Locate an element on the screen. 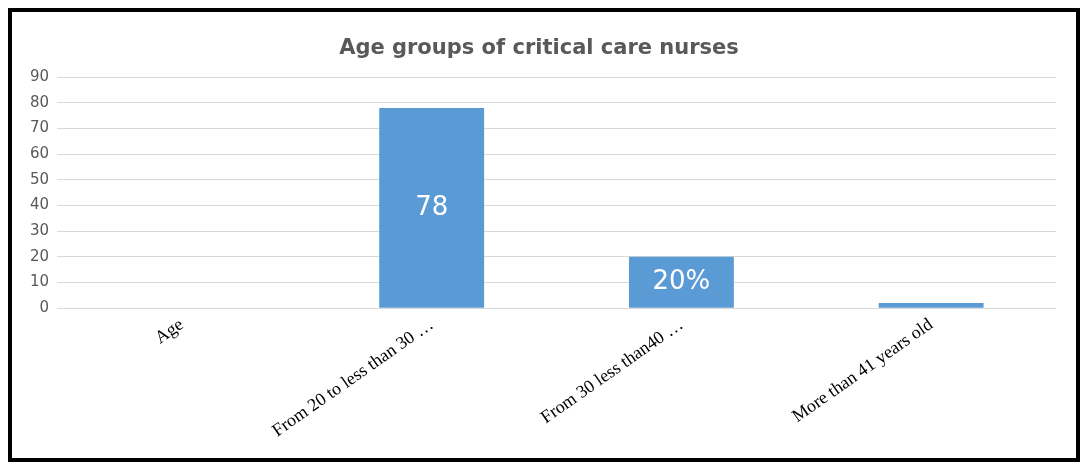 The width and height of the screenshot is (1088, 470). y-tick-label: 20 is located at coordinates (39, 255).